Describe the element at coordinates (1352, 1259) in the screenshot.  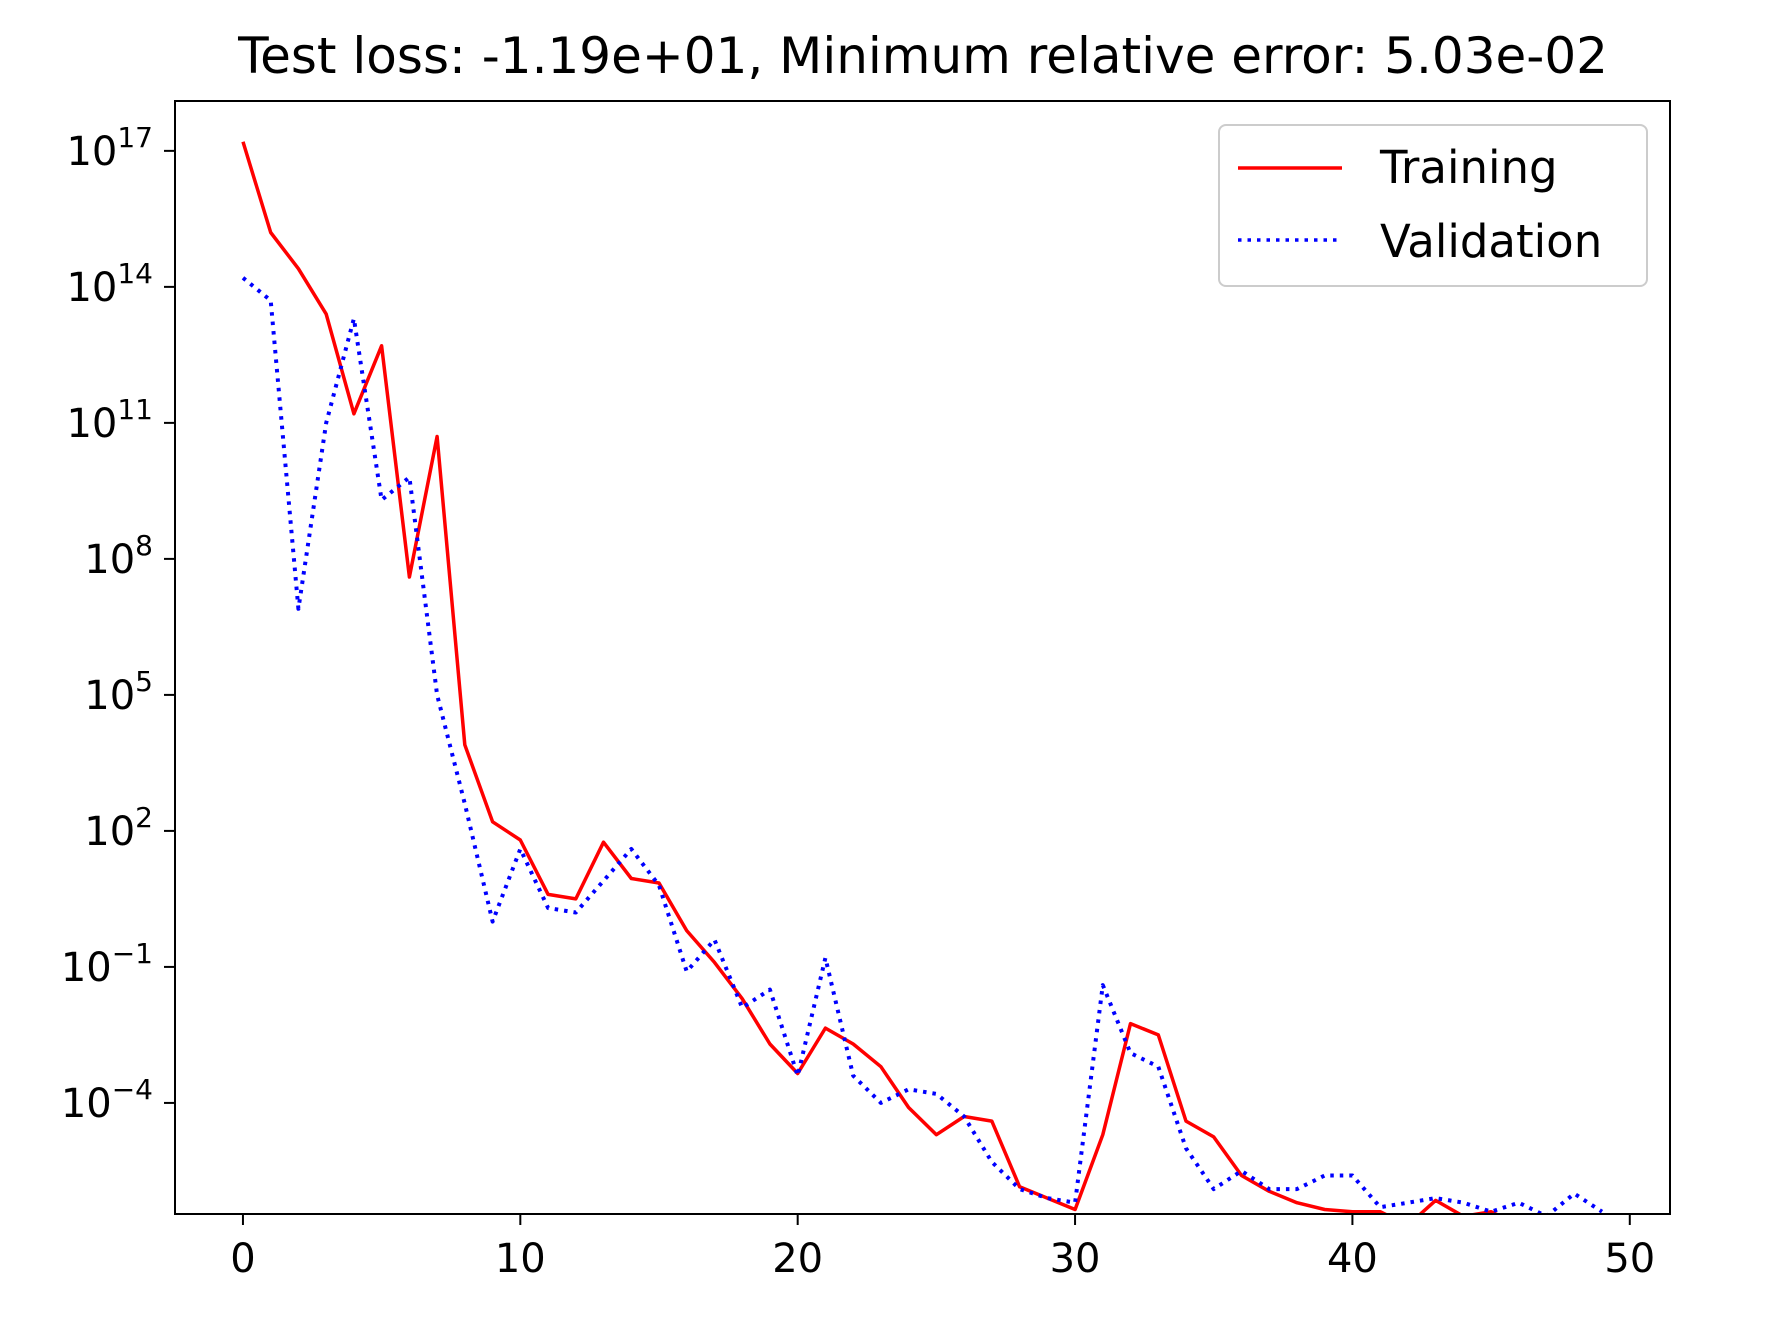
I see `x-tick-label: 40` at that location.